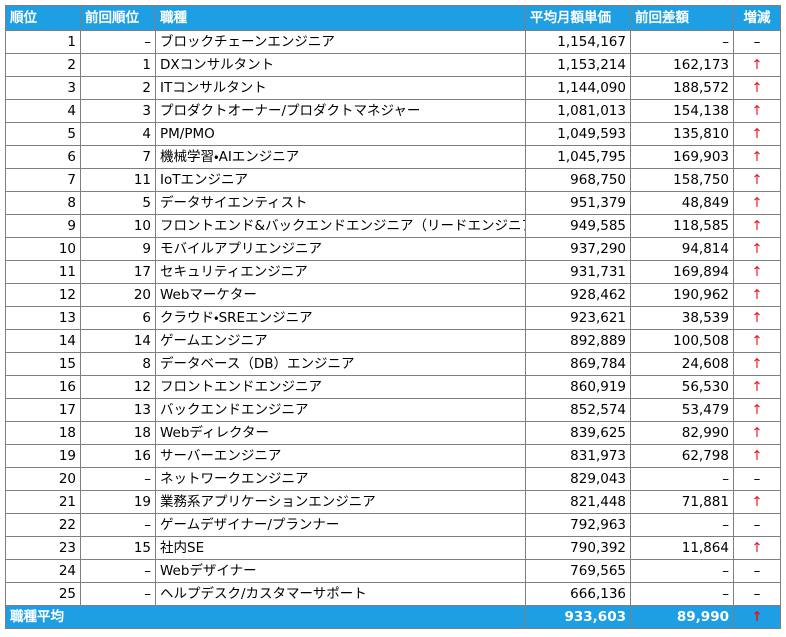 This screenshot has height=637, width=786. Describe the element at coordinates (340, 249) in the screenshot. I see `job-title: モバイルアプリエンジニア` at that location.